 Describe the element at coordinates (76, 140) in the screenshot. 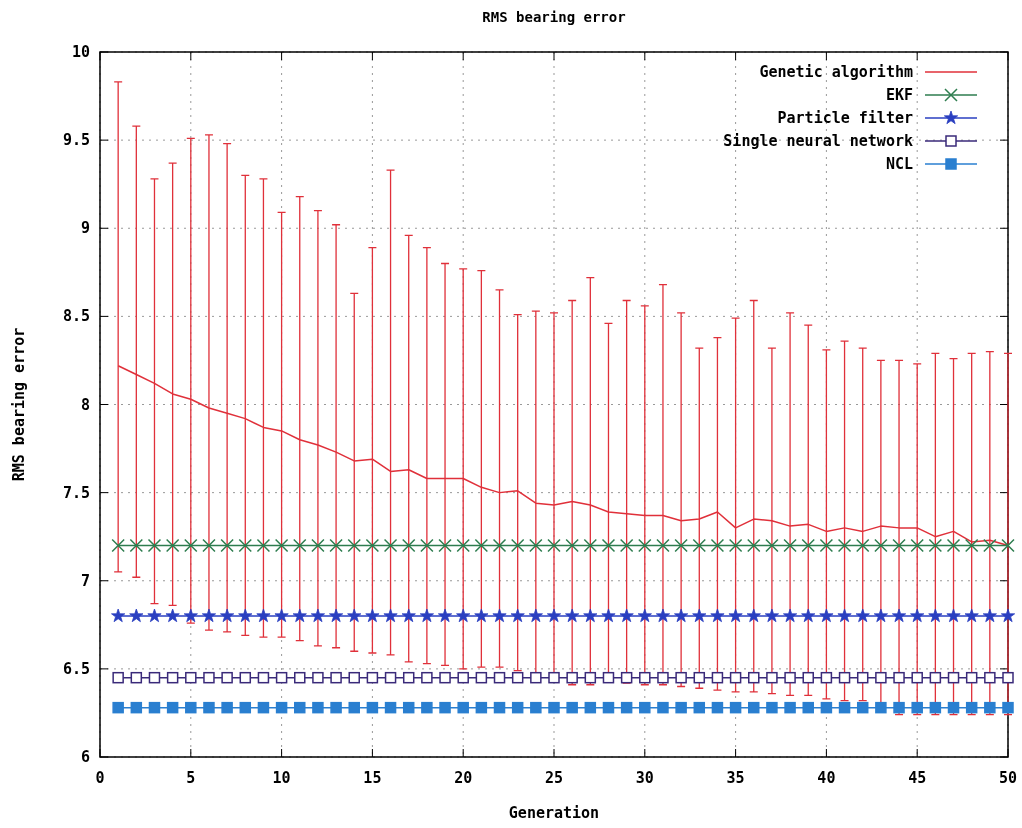

I see `y-tick-label: 9.5` at that location.